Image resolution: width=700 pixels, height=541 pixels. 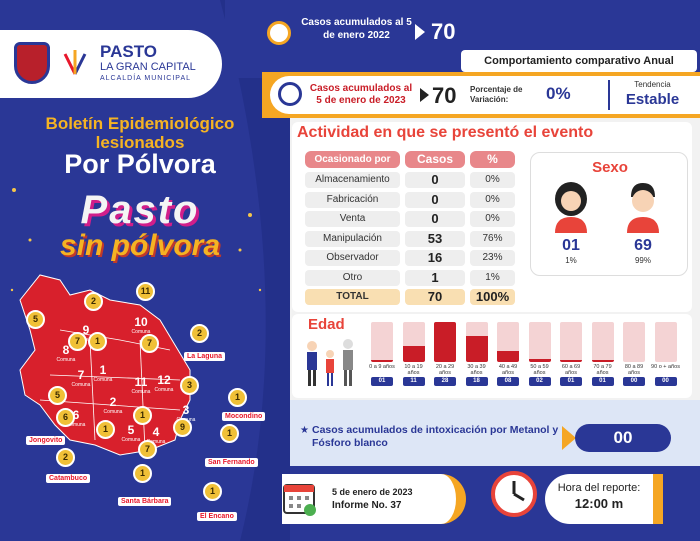 What do you see at coordinates (352, 159) in the screenshot?
I see `col-caused: Ocasionado por` at bounding box center [352, 159].